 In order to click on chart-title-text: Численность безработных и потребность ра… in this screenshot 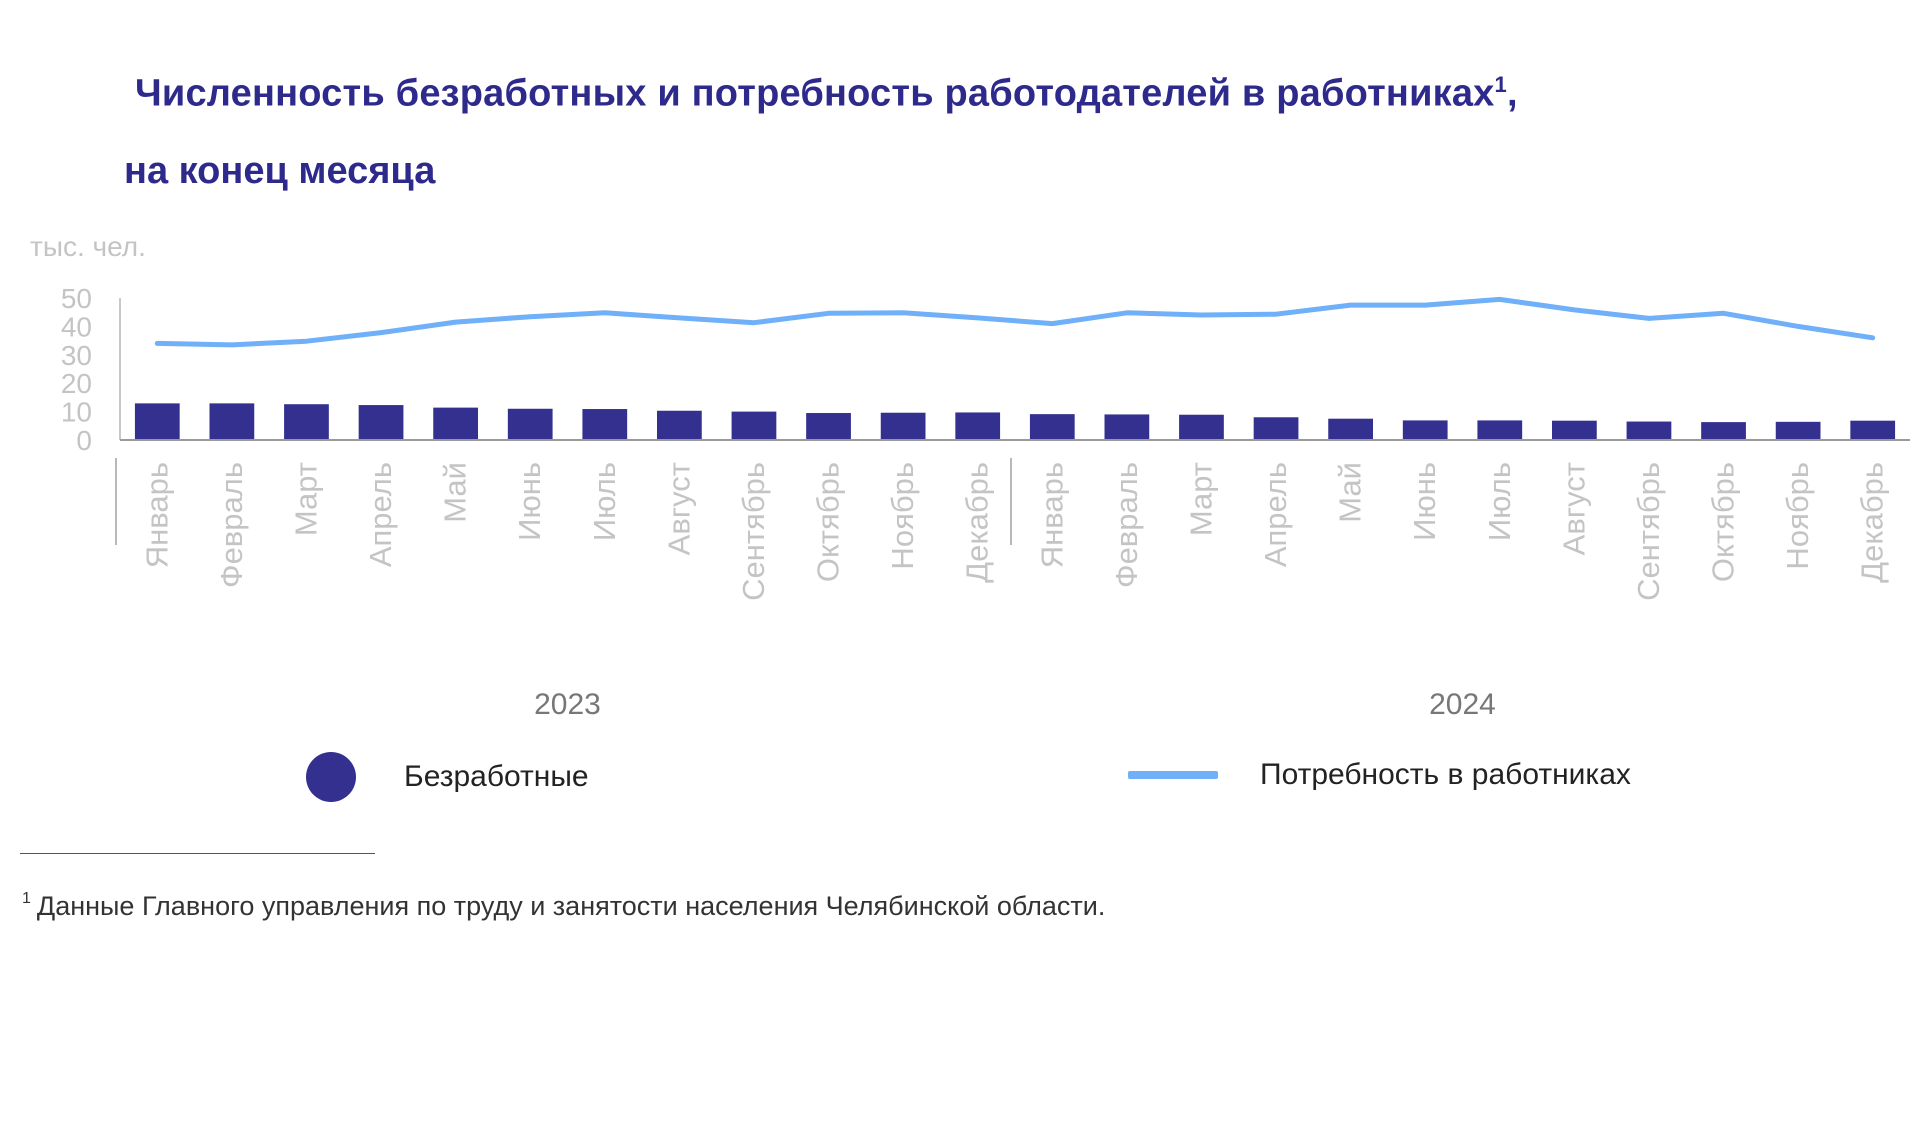, I will do `click(815, 93)`.